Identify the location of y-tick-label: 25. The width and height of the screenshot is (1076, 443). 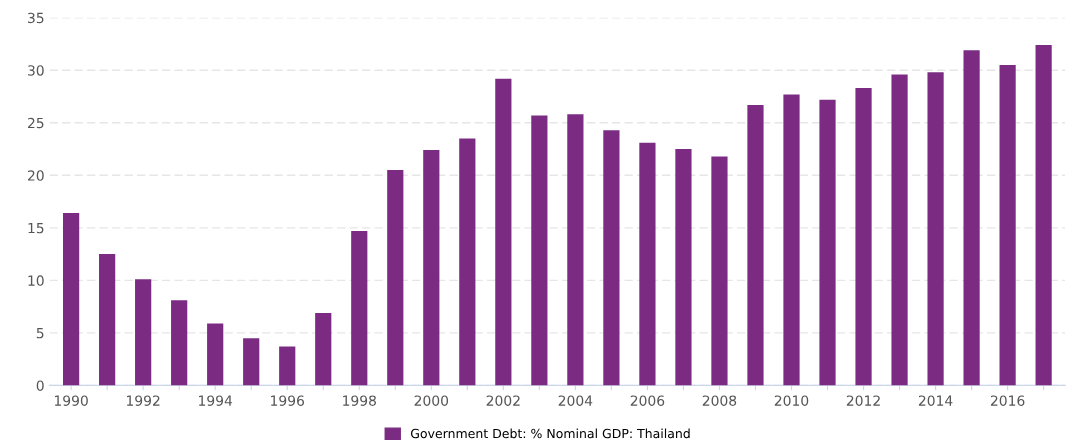
(35, 123).